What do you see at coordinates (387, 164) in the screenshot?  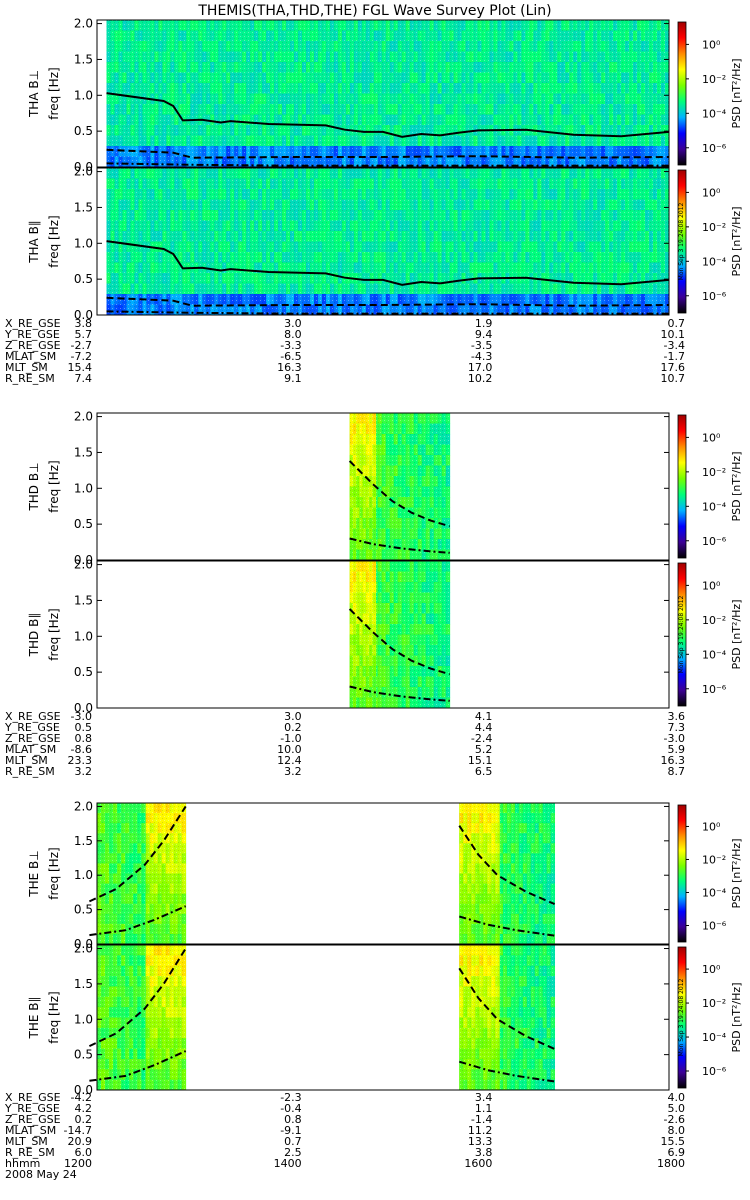 I see `tha-dashdot-curve` at bounding box center [387, 164].